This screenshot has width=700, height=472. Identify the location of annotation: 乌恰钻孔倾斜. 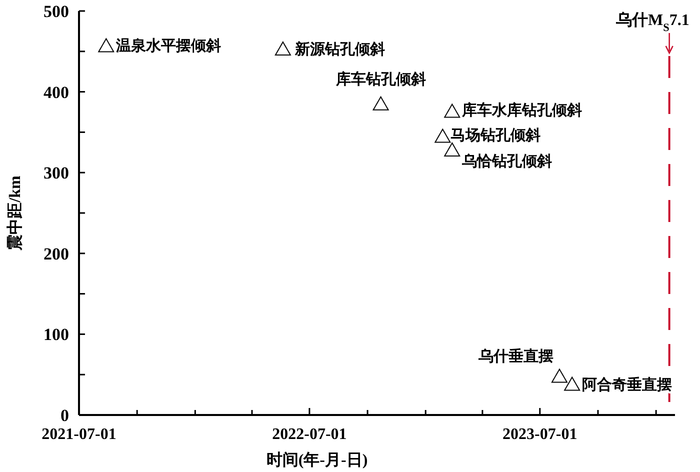
(506, 161).